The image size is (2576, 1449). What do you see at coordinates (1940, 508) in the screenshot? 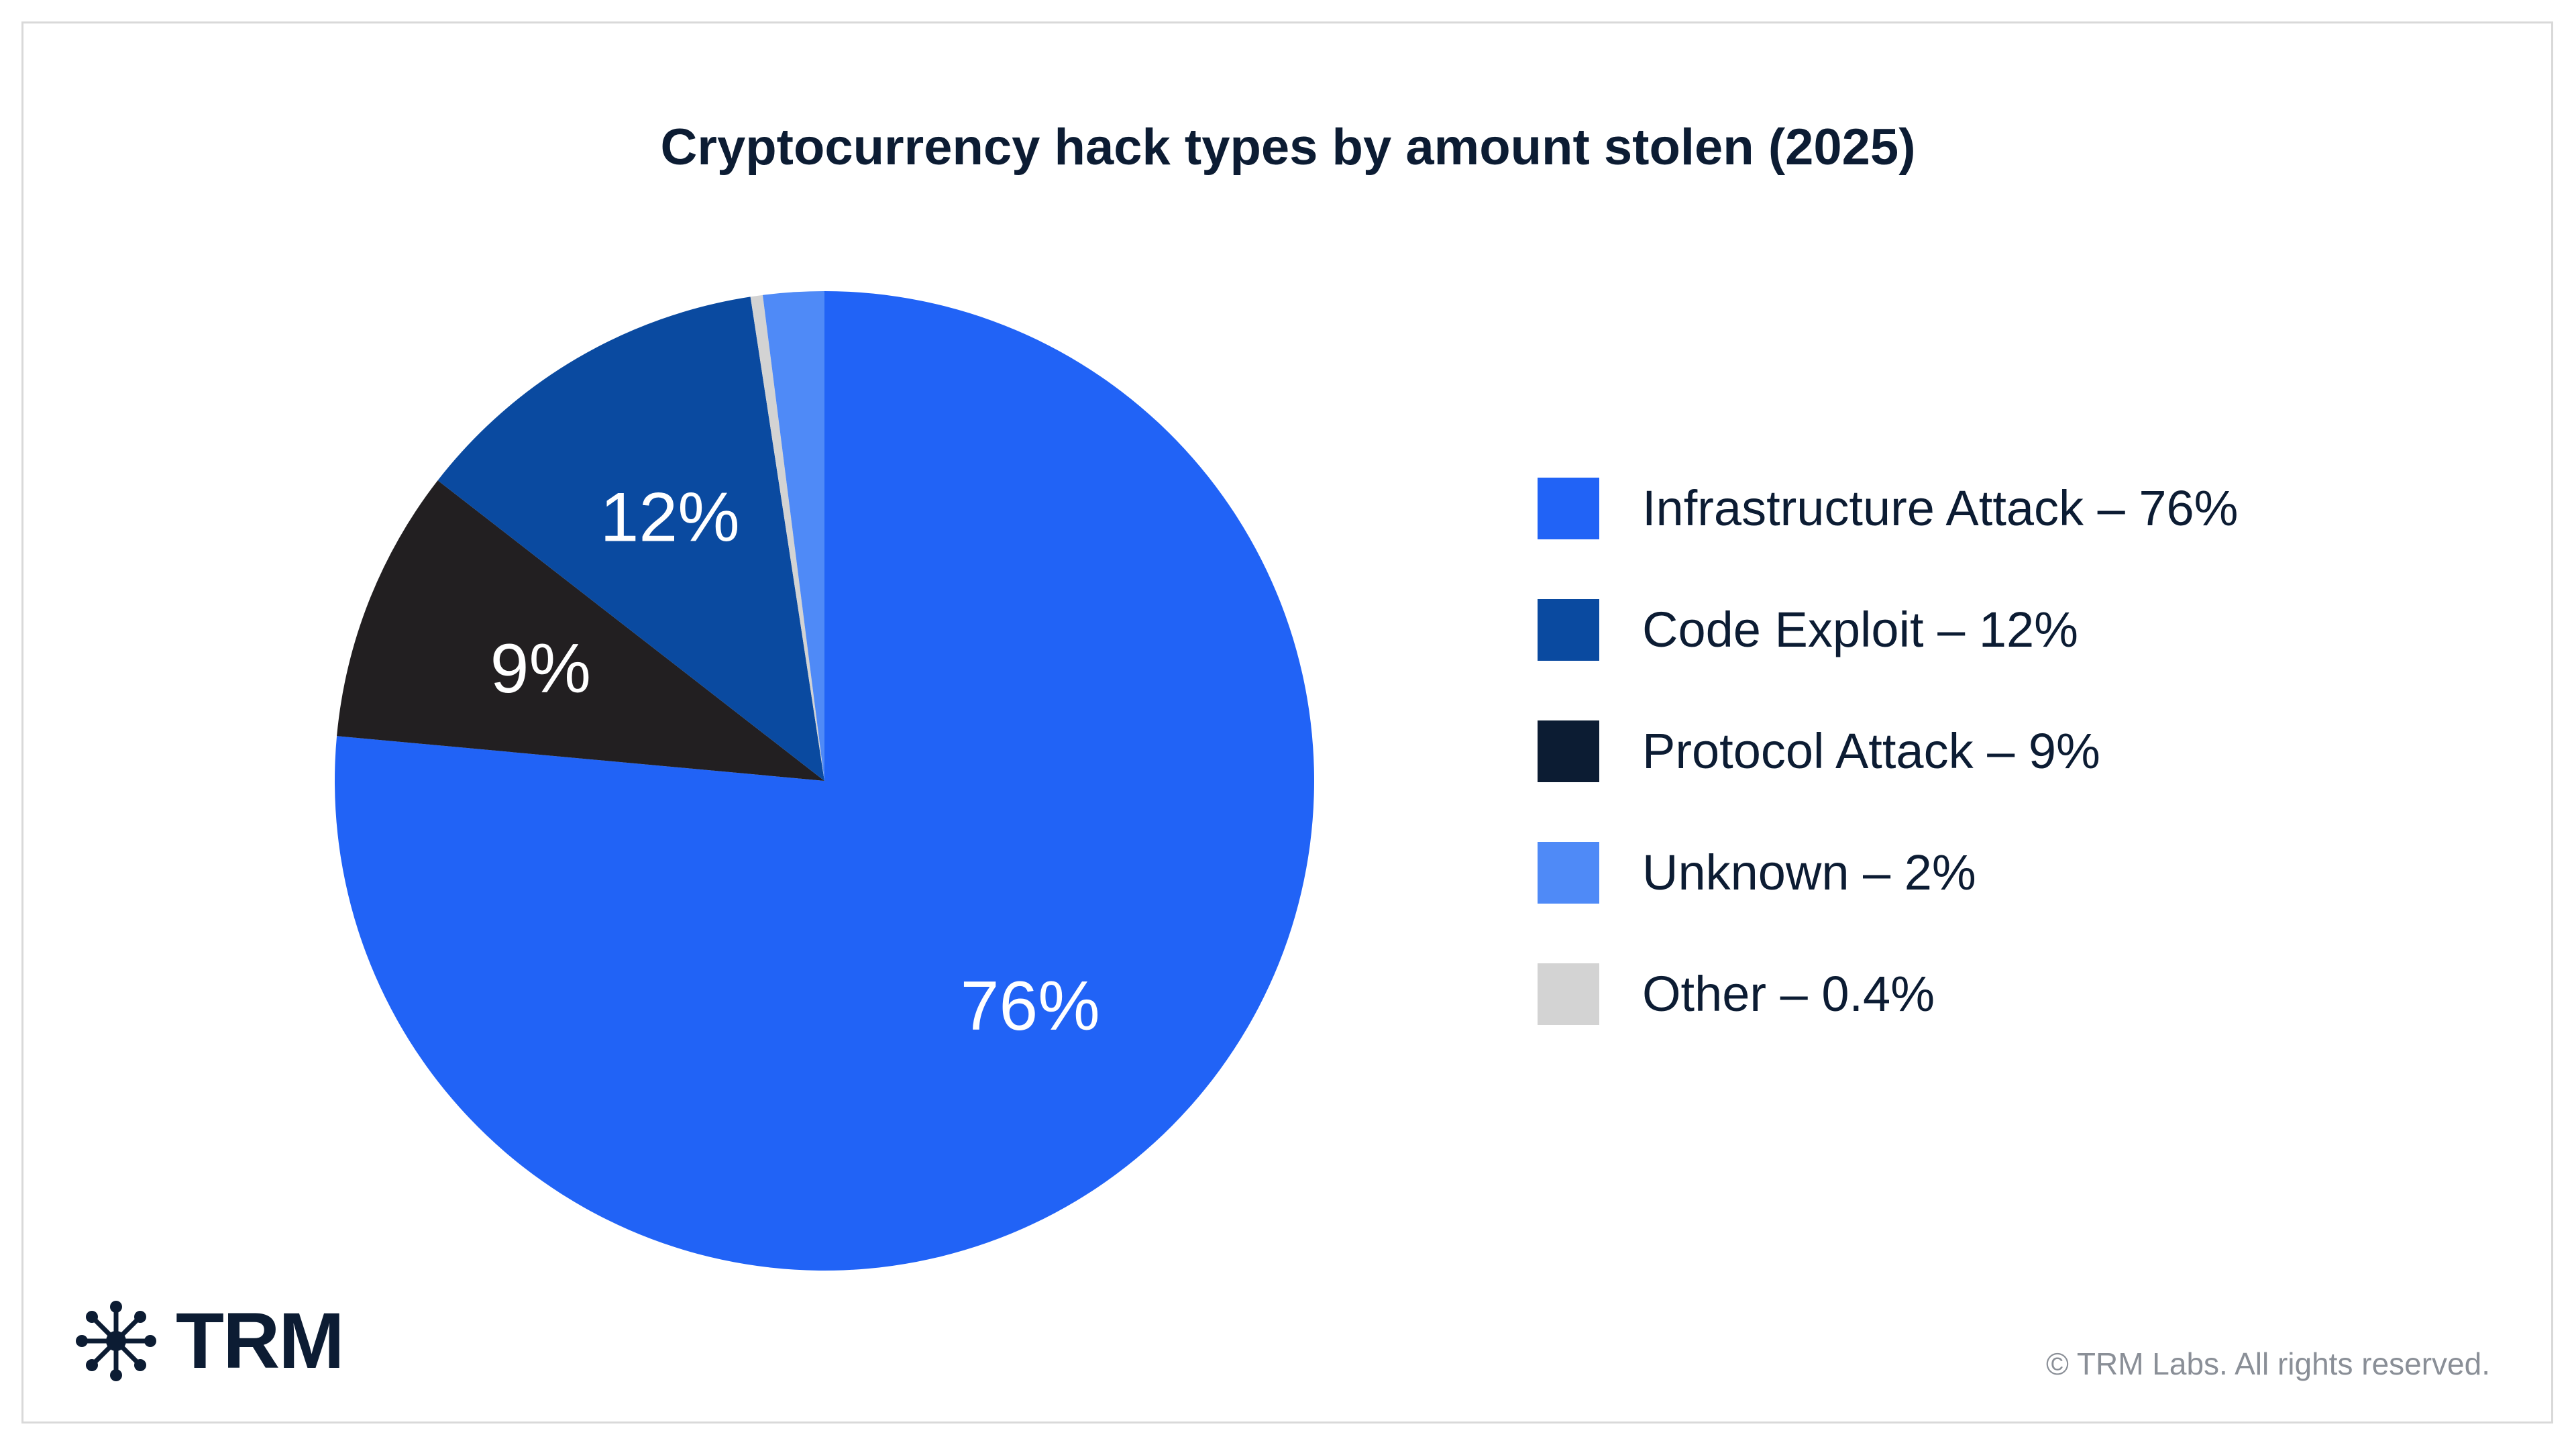
I see `legend-label: Infrastructure Attack – 76%` at bounding box center [1940, 508].